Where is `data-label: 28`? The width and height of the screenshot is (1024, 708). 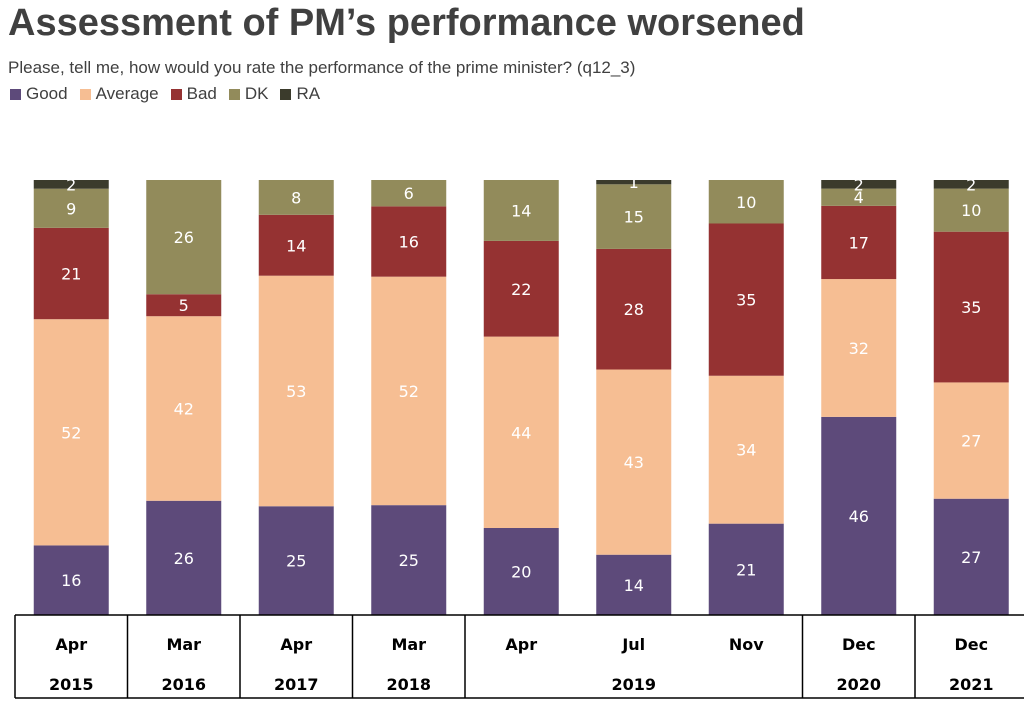
data-label: 28 is located at coordinates (634, 309).